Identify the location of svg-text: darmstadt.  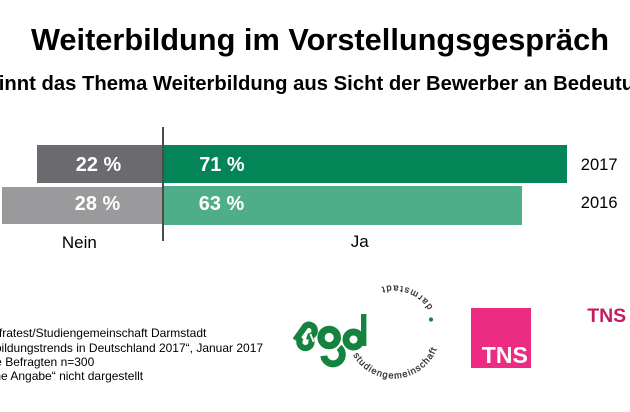
(407, 297).